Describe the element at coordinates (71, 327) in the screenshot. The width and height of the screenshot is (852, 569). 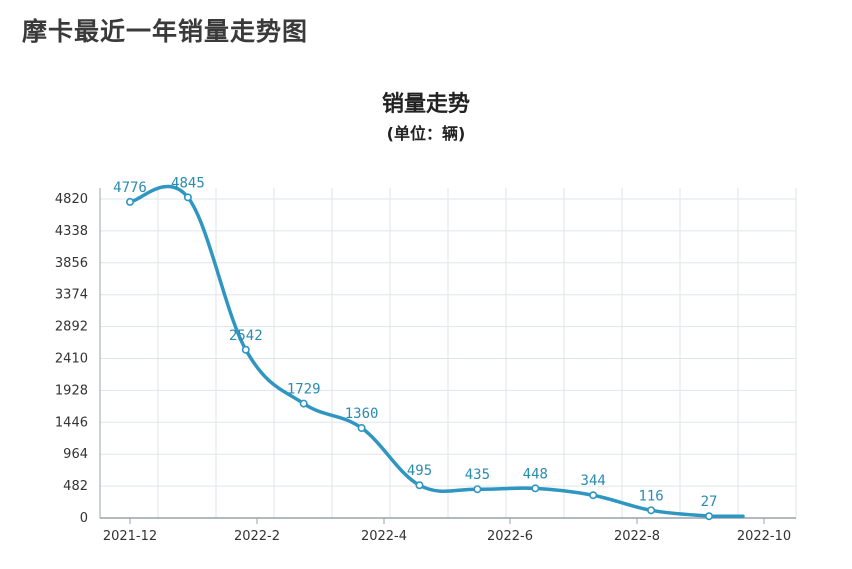
I see `y-tick-label: 2892` at that location.